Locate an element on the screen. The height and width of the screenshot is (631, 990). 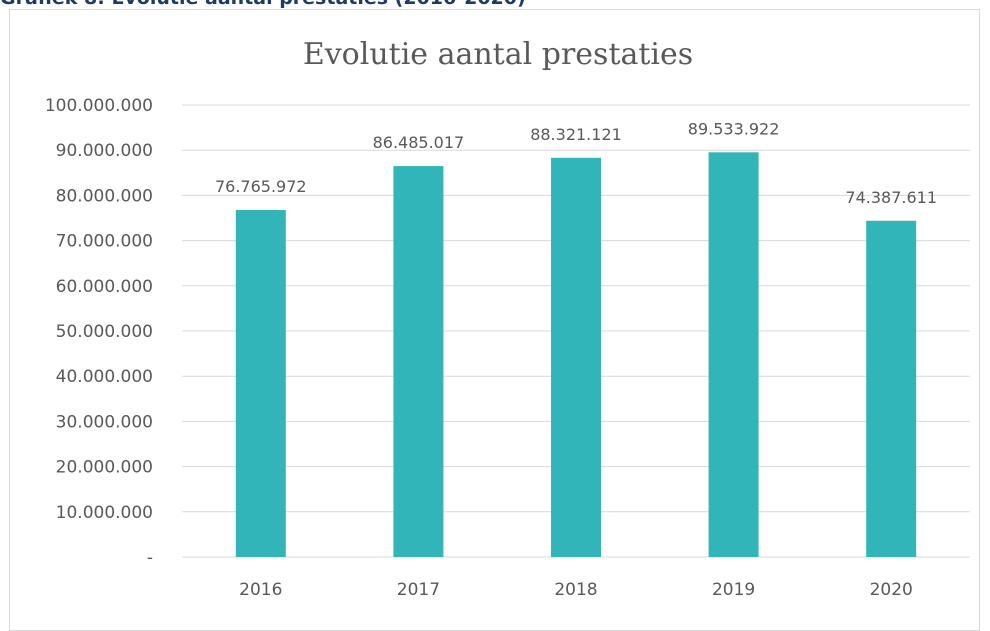
x-tick-label: 2017 is located at coordinates (418, 590).